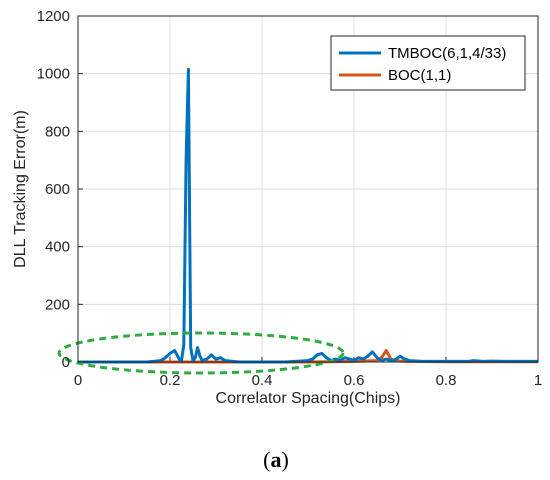 This screenshot has width=550, height=480. I want to click on y-tick-label: 200, so click(57, 304).